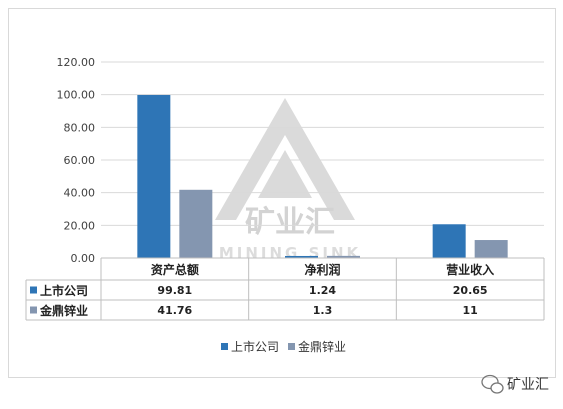 Image resolution: width=563 pixels, height=409 pixels. I want to click on watermark-text-cn: 矿业汇, so click(290, 222).